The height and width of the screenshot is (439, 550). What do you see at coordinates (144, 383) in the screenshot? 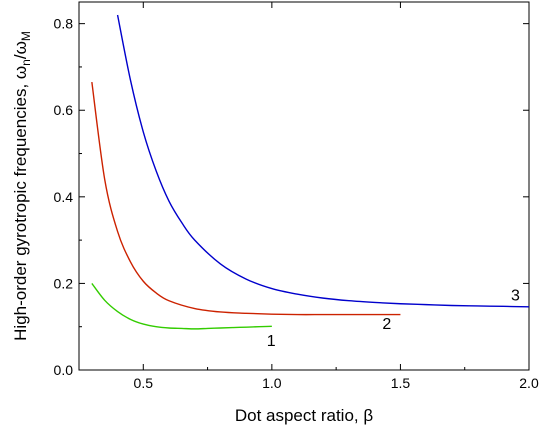
I see `x-tick-label: 0.5` at bounding box center [144, 383].